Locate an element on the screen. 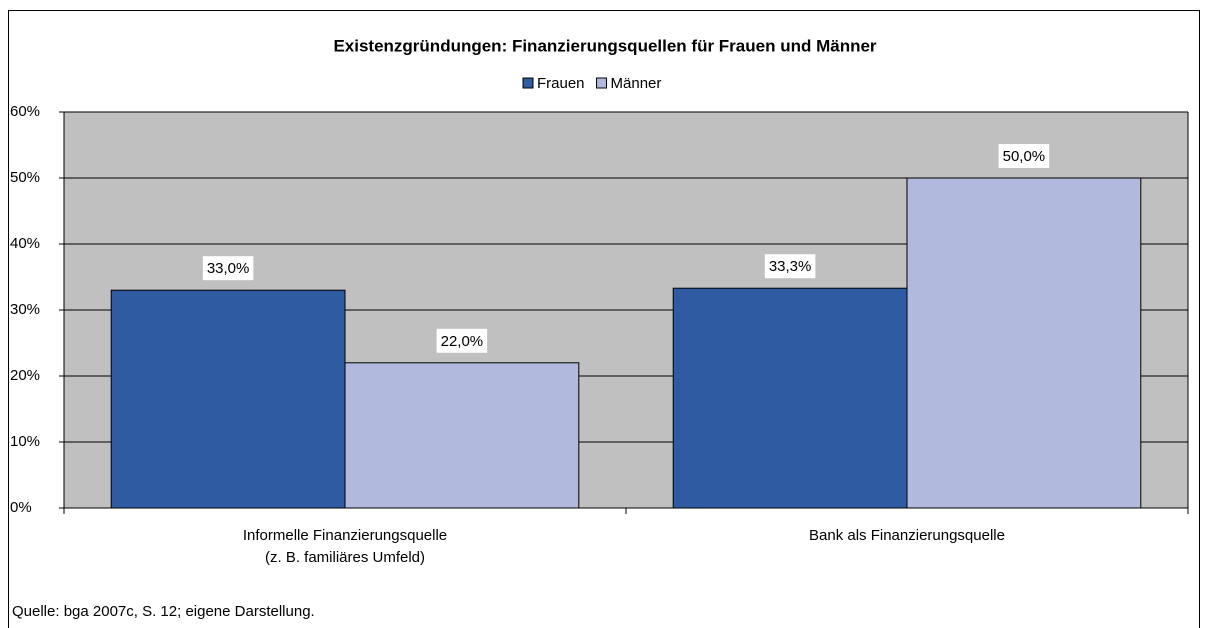 The width and height of the screenshot is (1209, 628). legend-label: Frauen is located at coordinates (561, 83).